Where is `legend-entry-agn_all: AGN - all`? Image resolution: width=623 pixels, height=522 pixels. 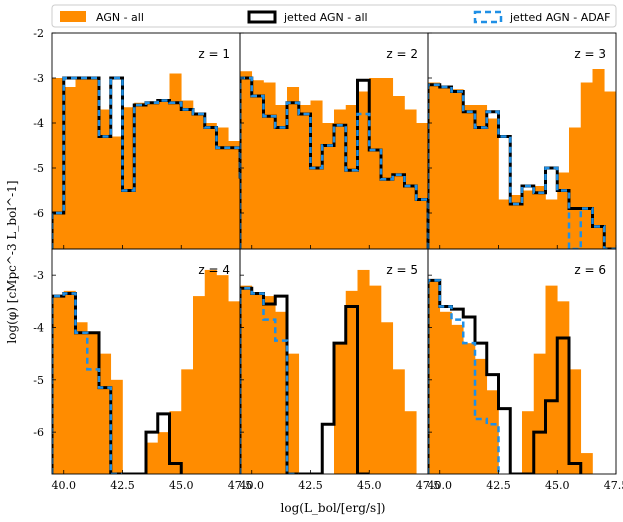
legend-entry-agn_all: AGN - all is located at coordinates (102, 17).